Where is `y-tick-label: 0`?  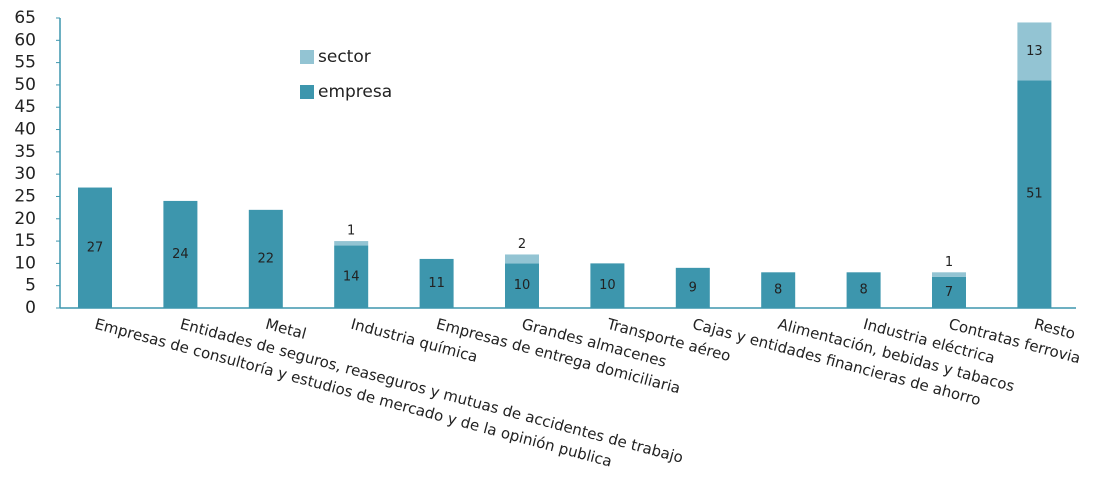
y-tick-label: 0 is located at coordinates (30, 308).